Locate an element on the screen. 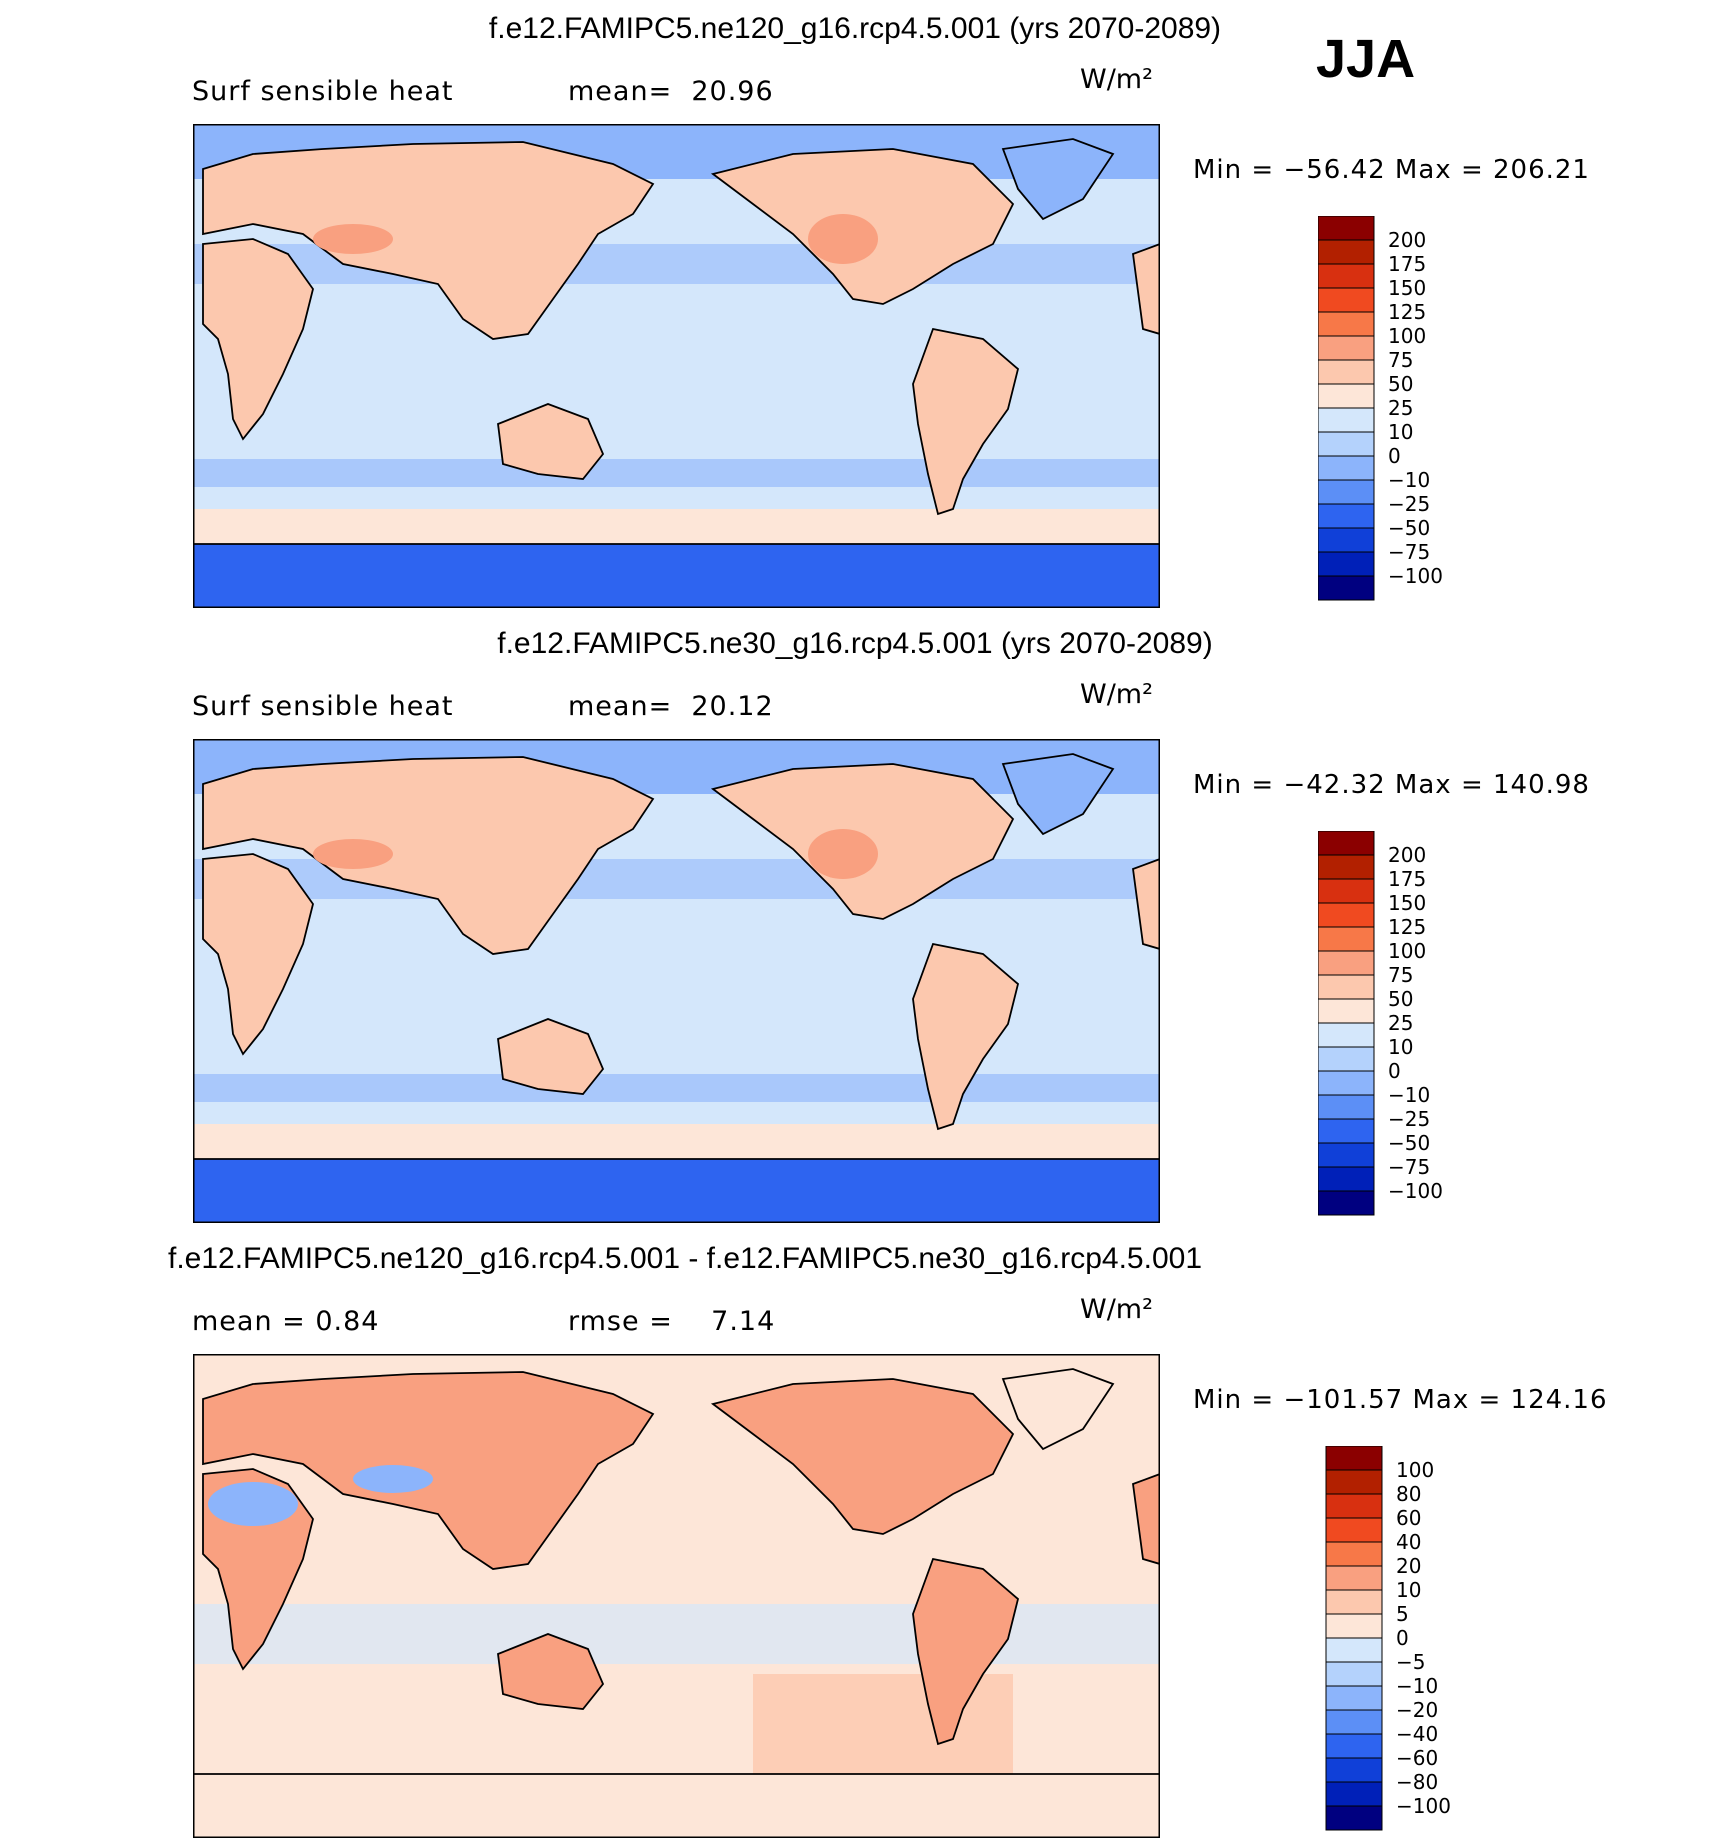 The width and height of the screenshot is (1710, 1845). legend-tick-label: 200 is located at coordinates (1407, 240).